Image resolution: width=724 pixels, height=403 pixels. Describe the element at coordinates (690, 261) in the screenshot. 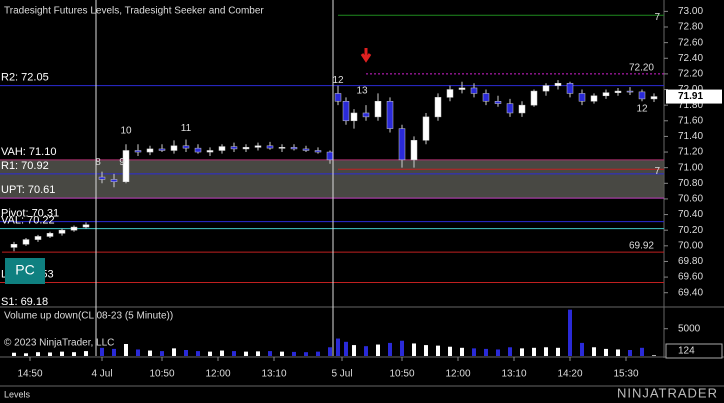

I see `y-tick-label: 69.80` at that location.